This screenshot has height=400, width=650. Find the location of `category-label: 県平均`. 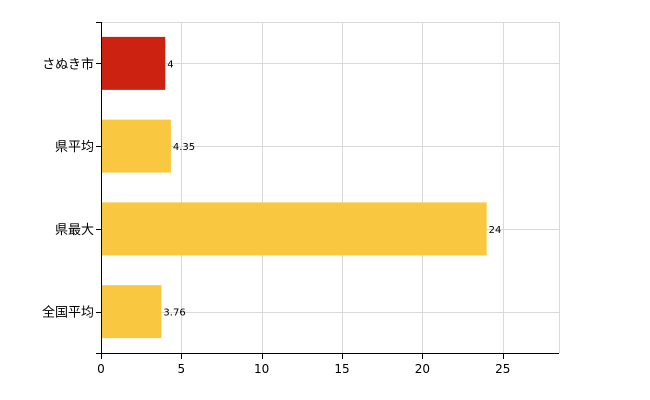

category-label: 県平均 is located at coordinates (74, 147).